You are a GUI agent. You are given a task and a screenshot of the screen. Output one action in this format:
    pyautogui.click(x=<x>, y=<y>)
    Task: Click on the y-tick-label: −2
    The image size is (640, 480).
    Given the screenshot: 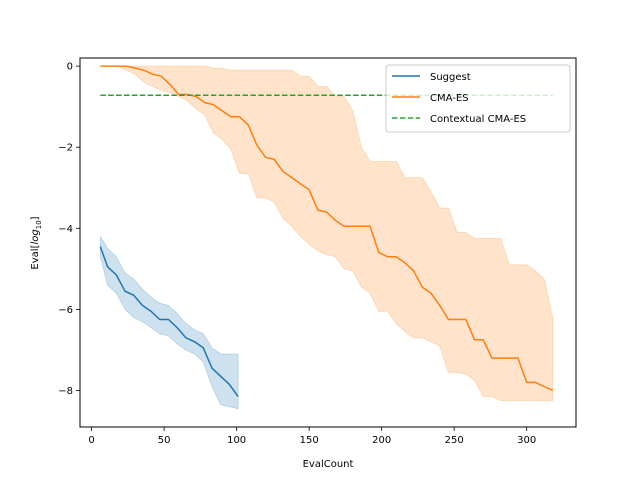 What is the action you would take?
    pyautogui.click(x=65, y=148)
    